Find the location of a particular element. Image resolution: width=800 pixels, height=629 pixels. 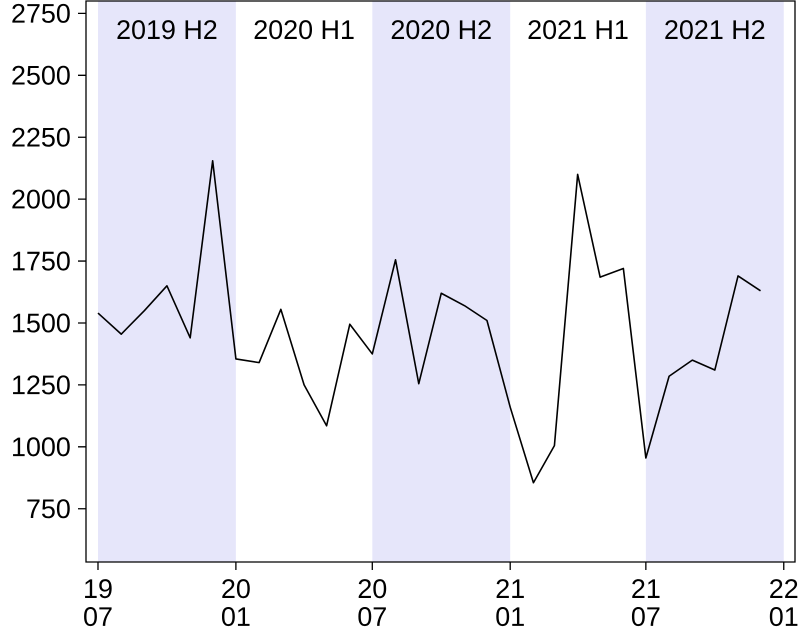

x-tick-label: 22 01 is located at coordinates (784, 602).